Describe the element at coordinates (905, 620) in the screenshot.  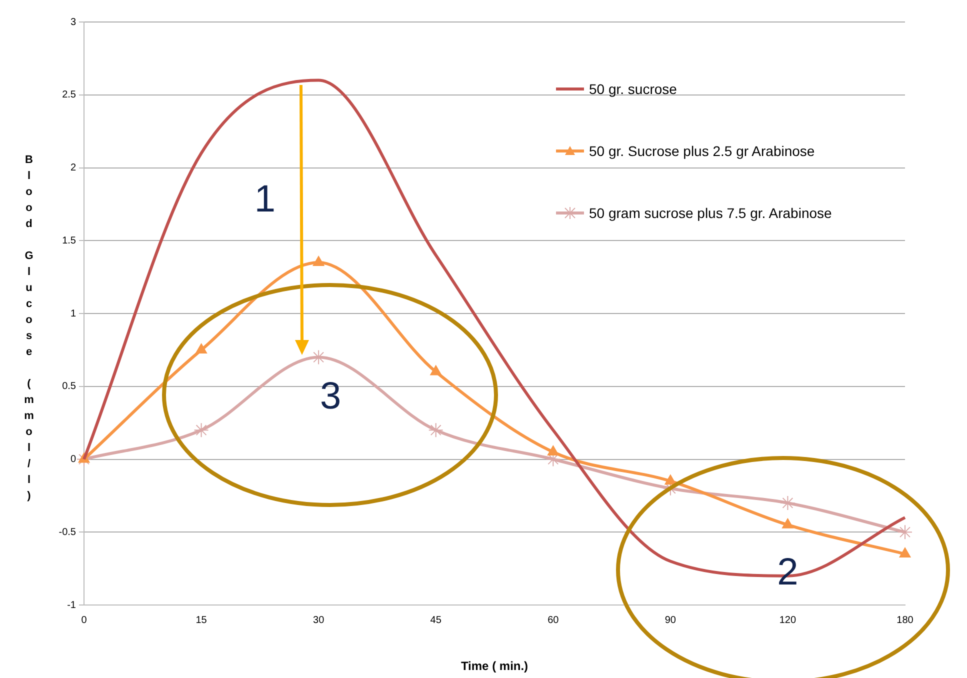
I see `x-tick-label: 180` at that location.